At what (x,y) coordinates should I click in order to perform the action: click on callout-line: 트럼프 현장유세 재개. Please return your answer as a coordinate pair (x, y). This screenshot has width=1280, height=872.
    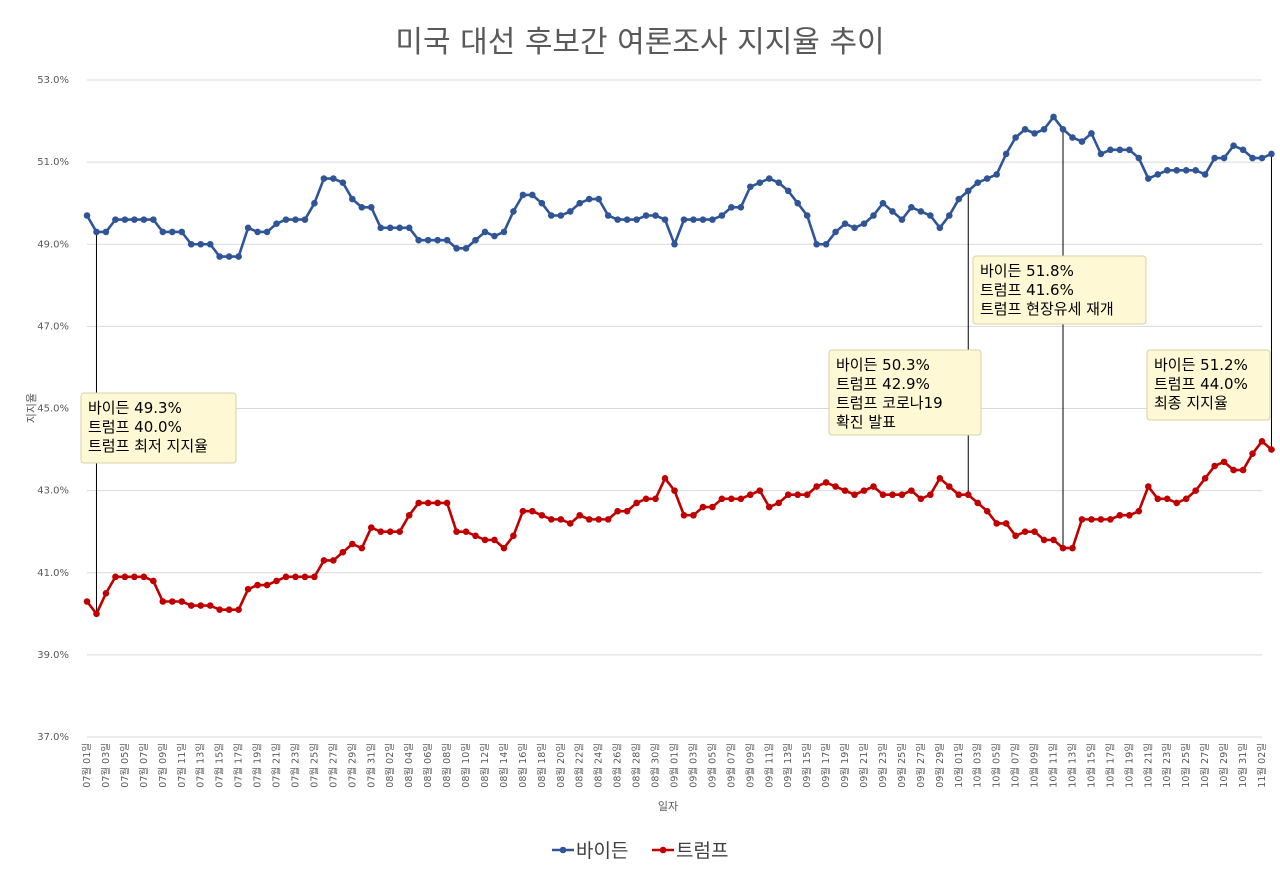
    Looking at the image, I should click on (1047, 309).